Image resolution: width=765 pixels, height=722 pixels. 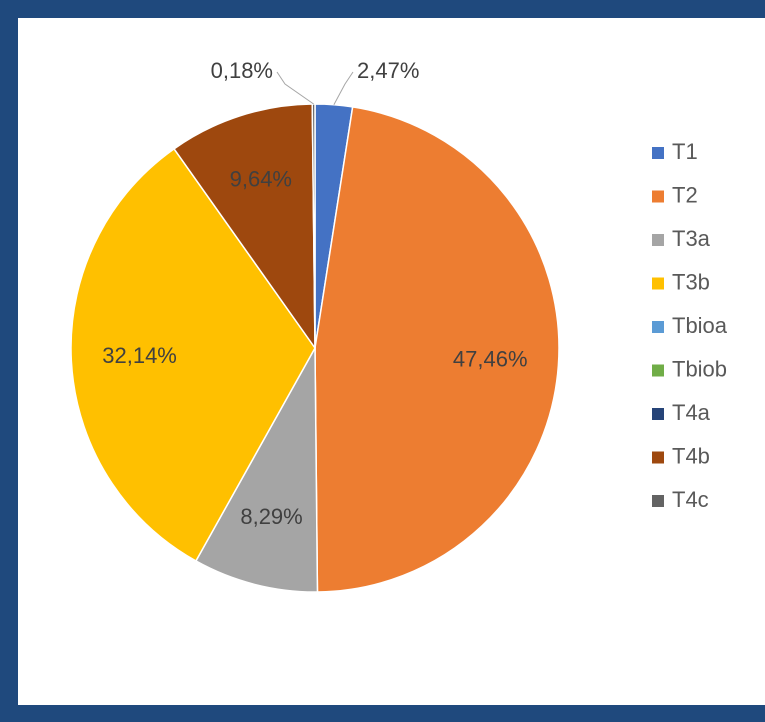 What do you see at coordinates (699, 368) in the screenshot?
I see `legend-label: Tbiob` at bounding box center [699, 368].